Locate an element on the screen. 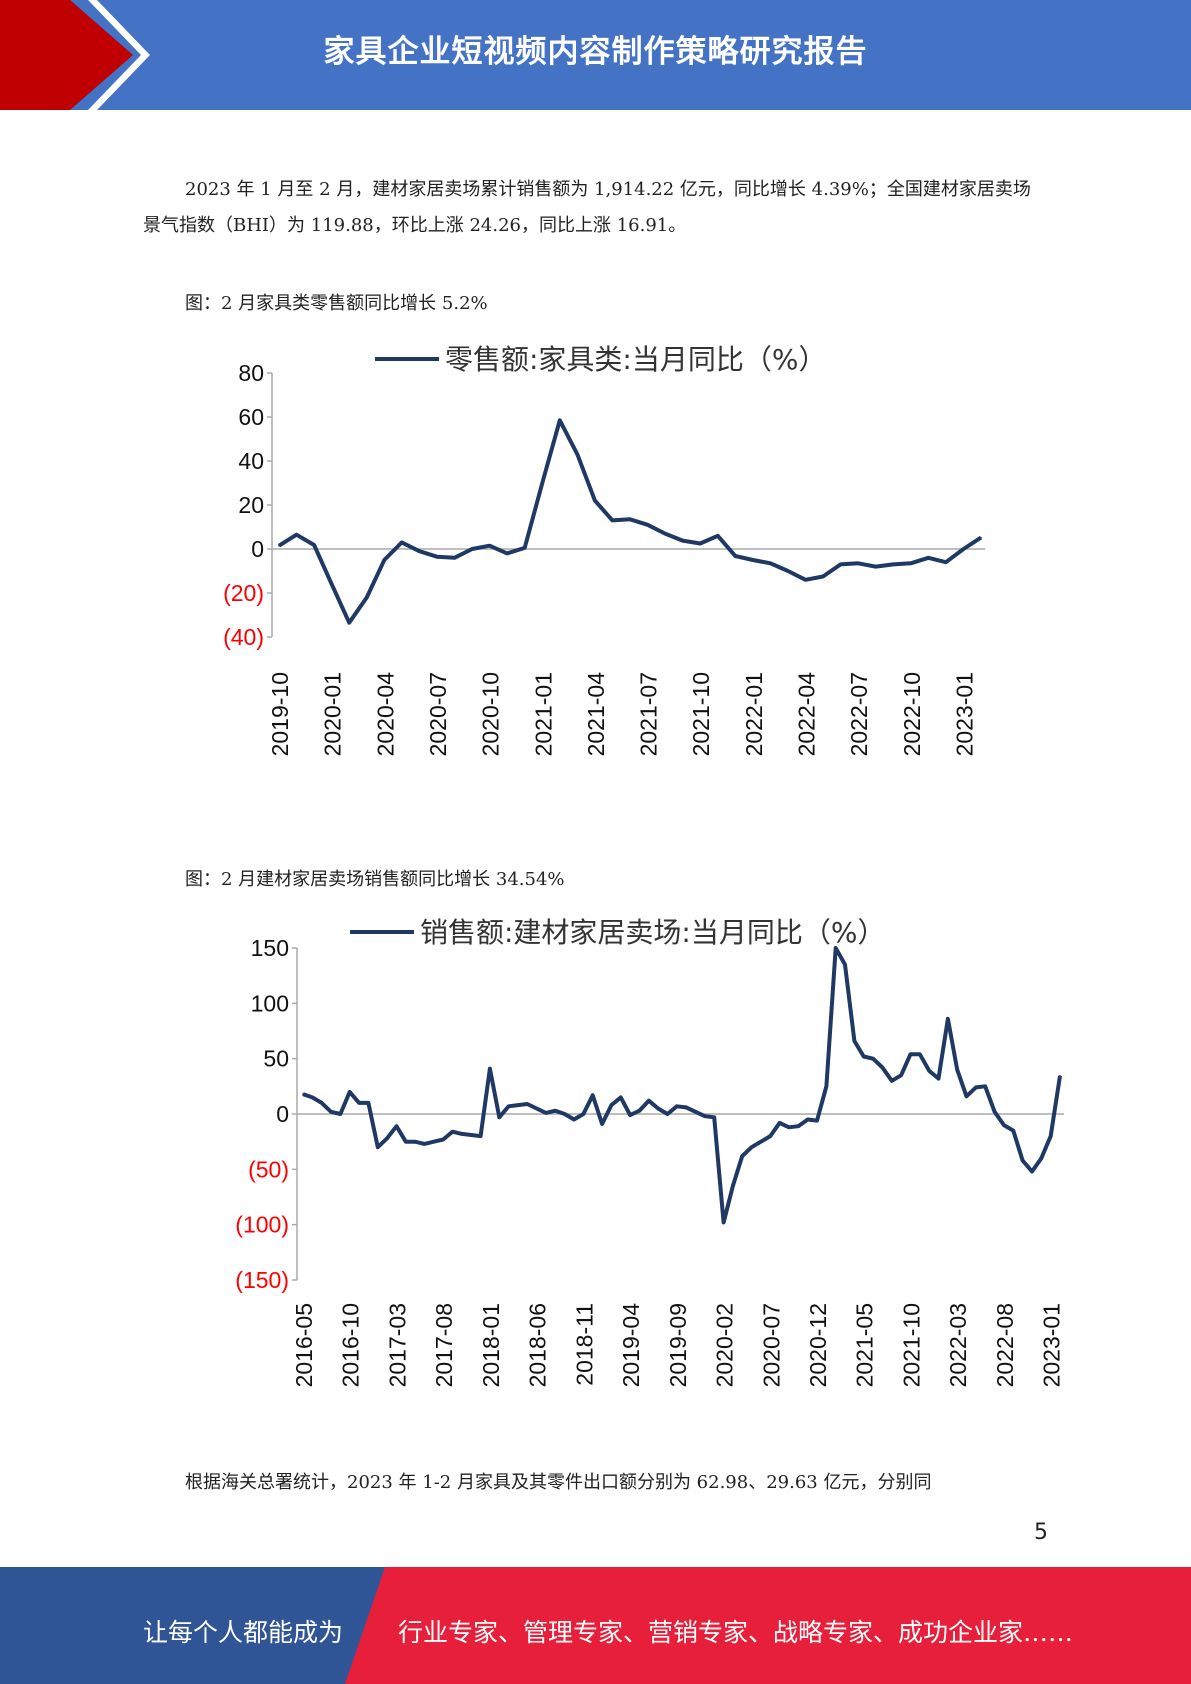 The width and height of the screenshot is (1191, 1684). report-title: 家具企业短视频内容制作策略研究报告 is located at coordinates (595, 52).